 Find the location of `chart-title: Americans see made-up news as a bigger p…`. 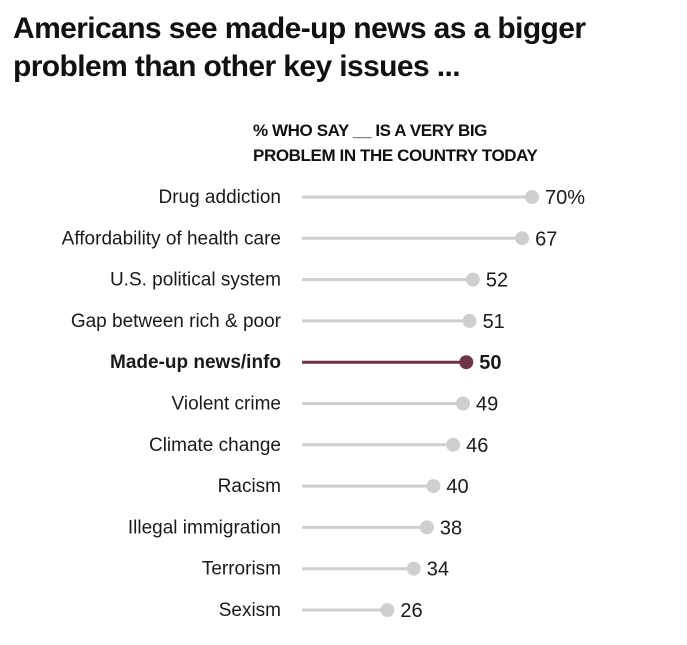

chart-title: Americans see made-up news as a bigger p… is located at coordinates (299, 47).